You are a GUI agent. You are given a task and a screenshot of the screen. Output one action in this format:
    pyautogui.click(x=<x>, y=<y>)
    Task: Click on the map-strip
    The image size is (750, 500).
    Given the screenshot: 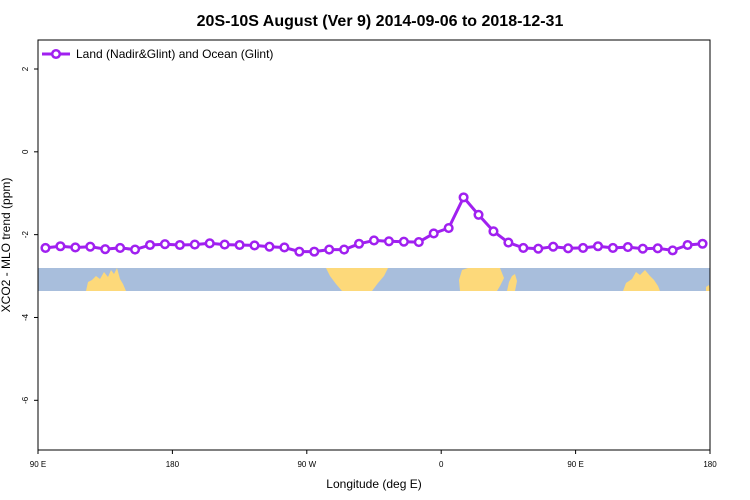 What is the action you would take?
    pyautogui.click(x=374, y=279)
    